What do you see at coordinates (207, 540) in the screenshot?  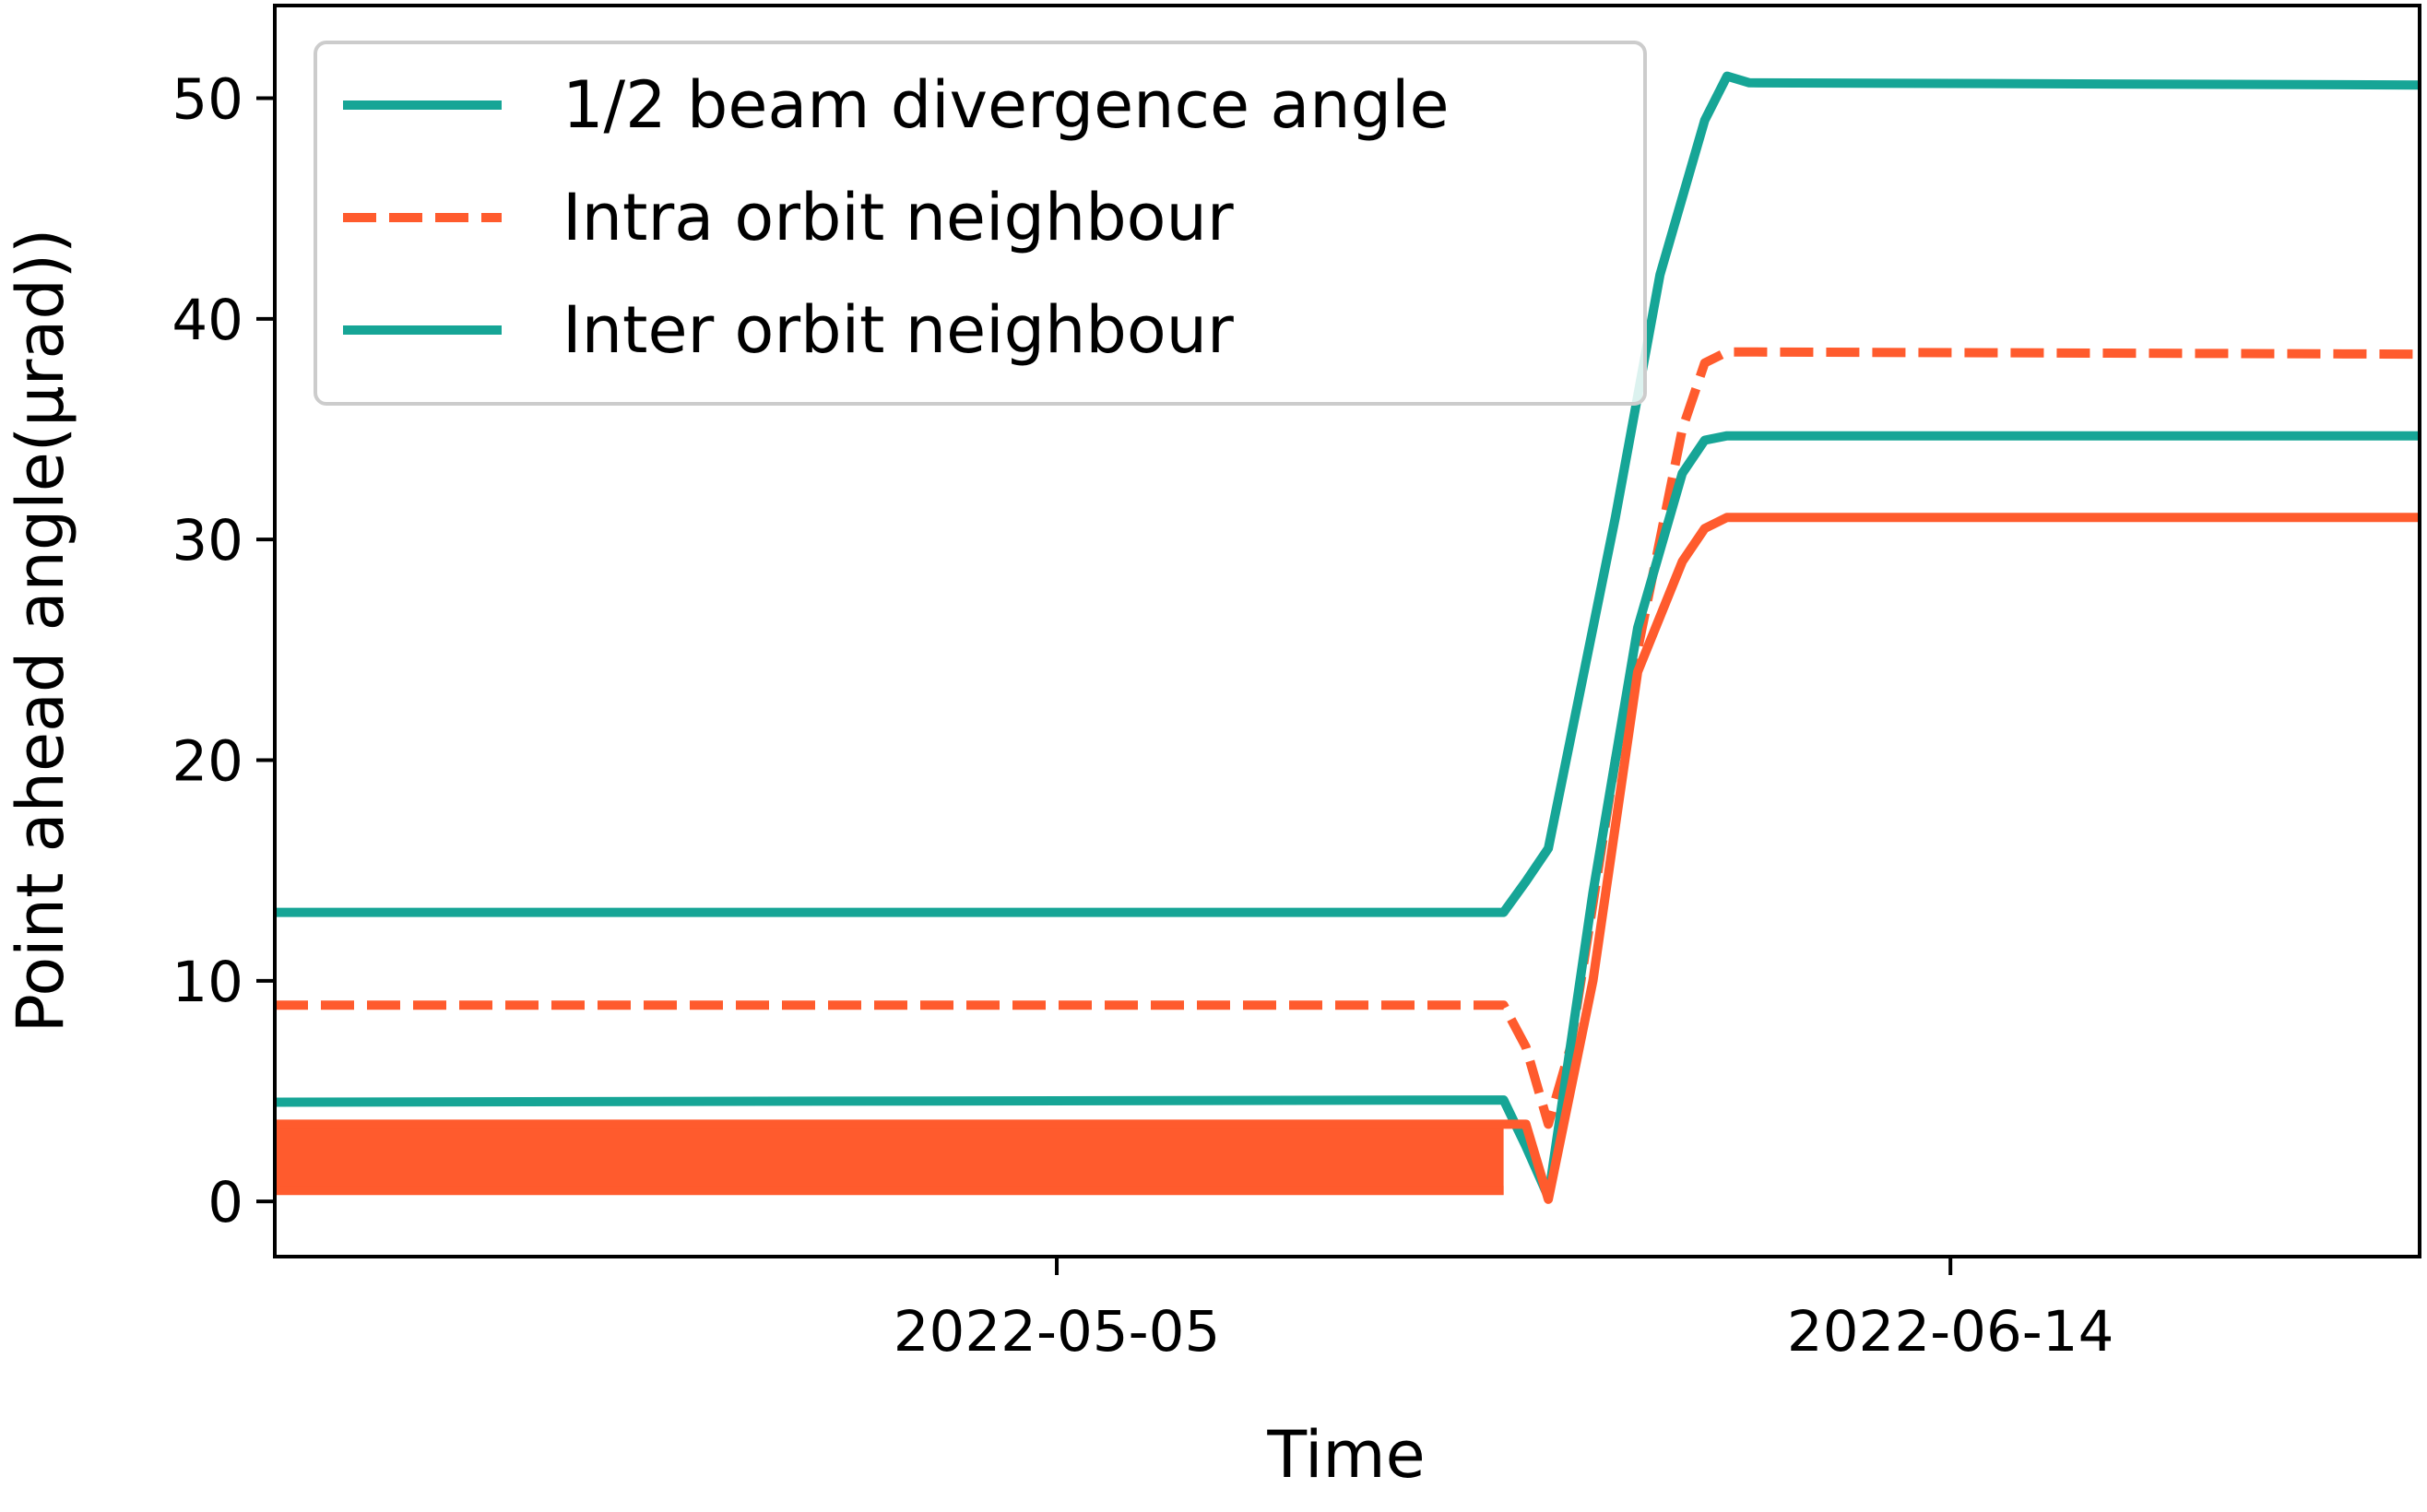 I see `y-tick-label: 30` at bounding box center [207, 540].